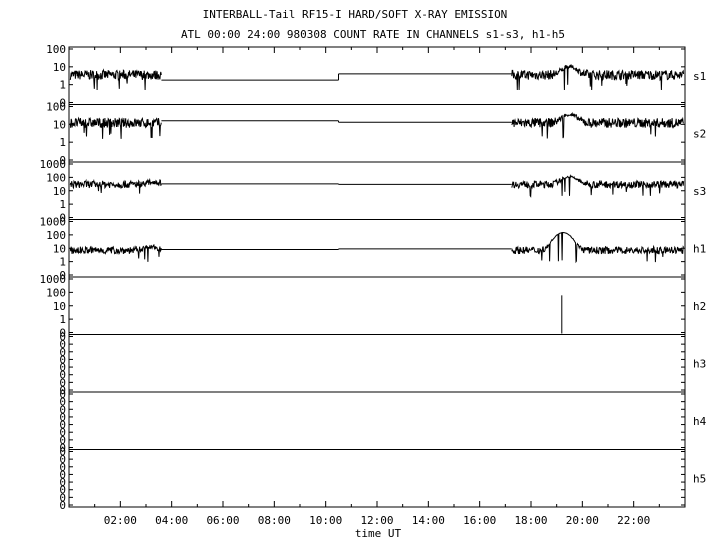 The image size is (720, 550). I want to click on x-tick-label: 12:00, so click(376, 520).